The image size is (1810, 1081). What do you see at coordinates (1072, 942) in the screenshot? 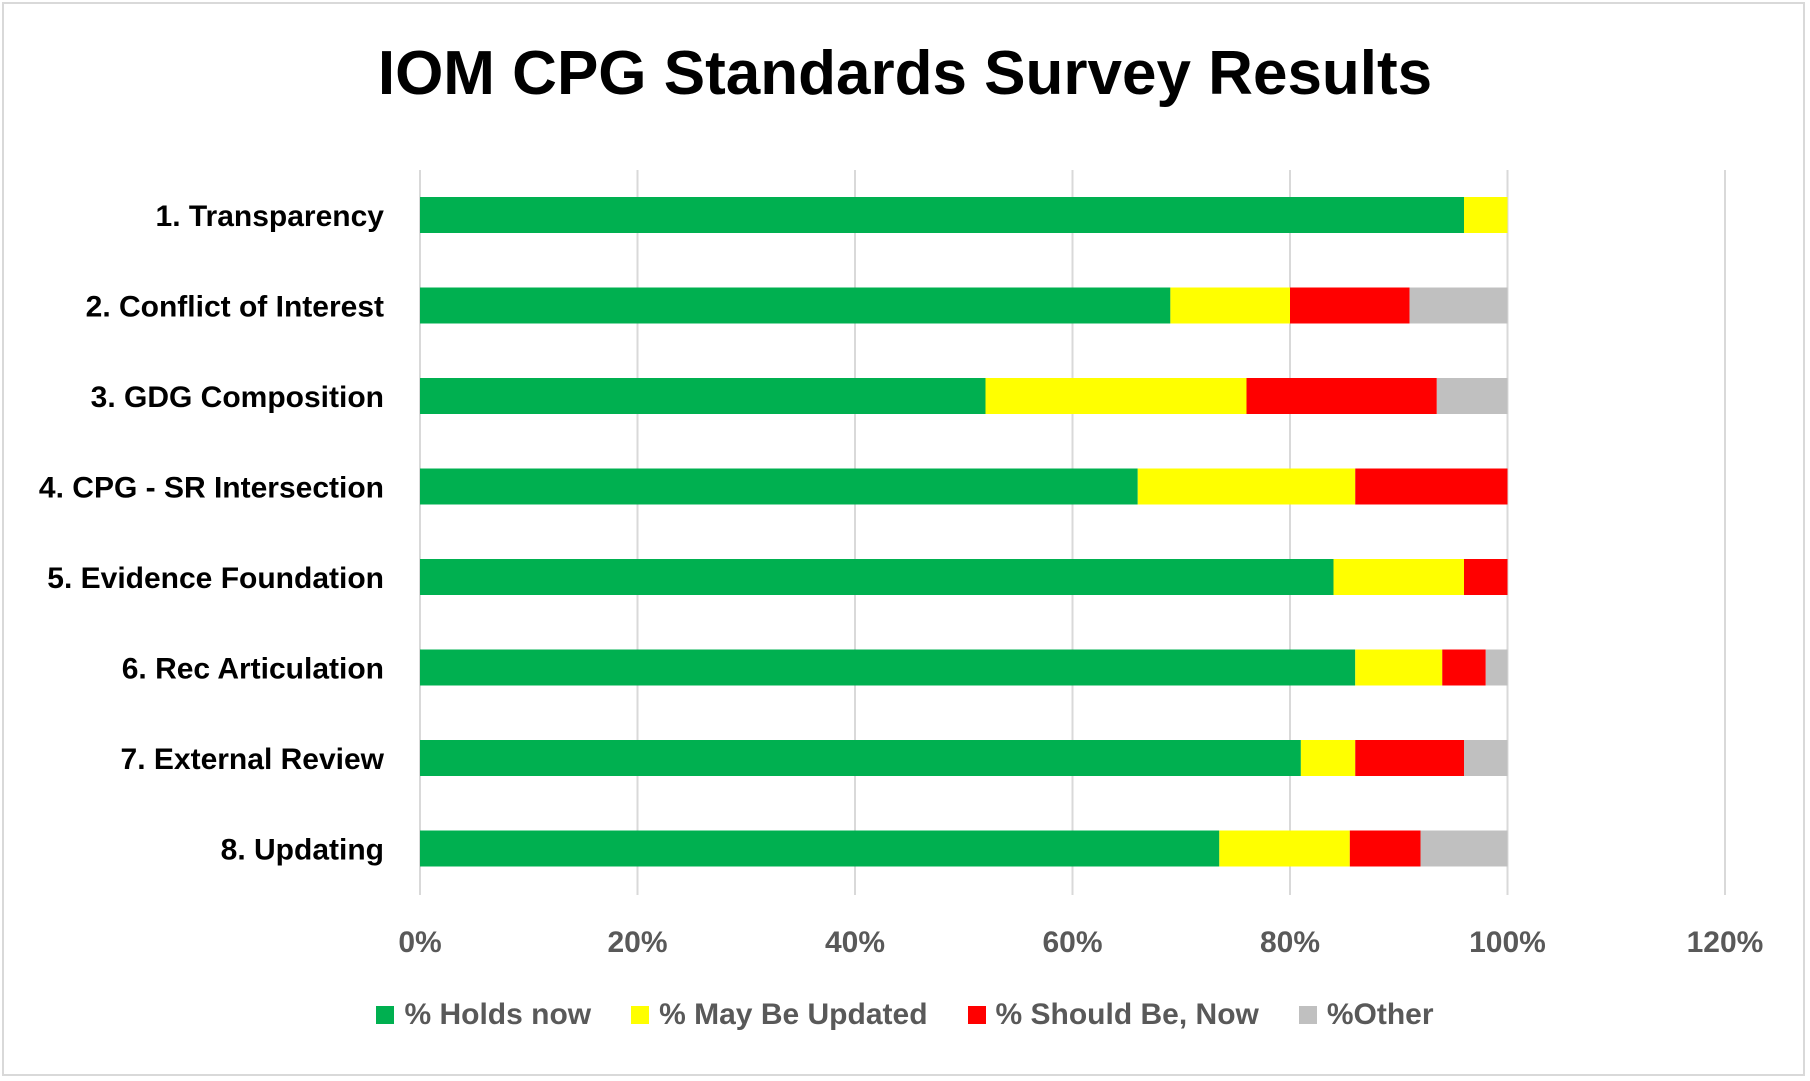
I see `x-tick-label: 60%` at bounding box center [1072, 942].